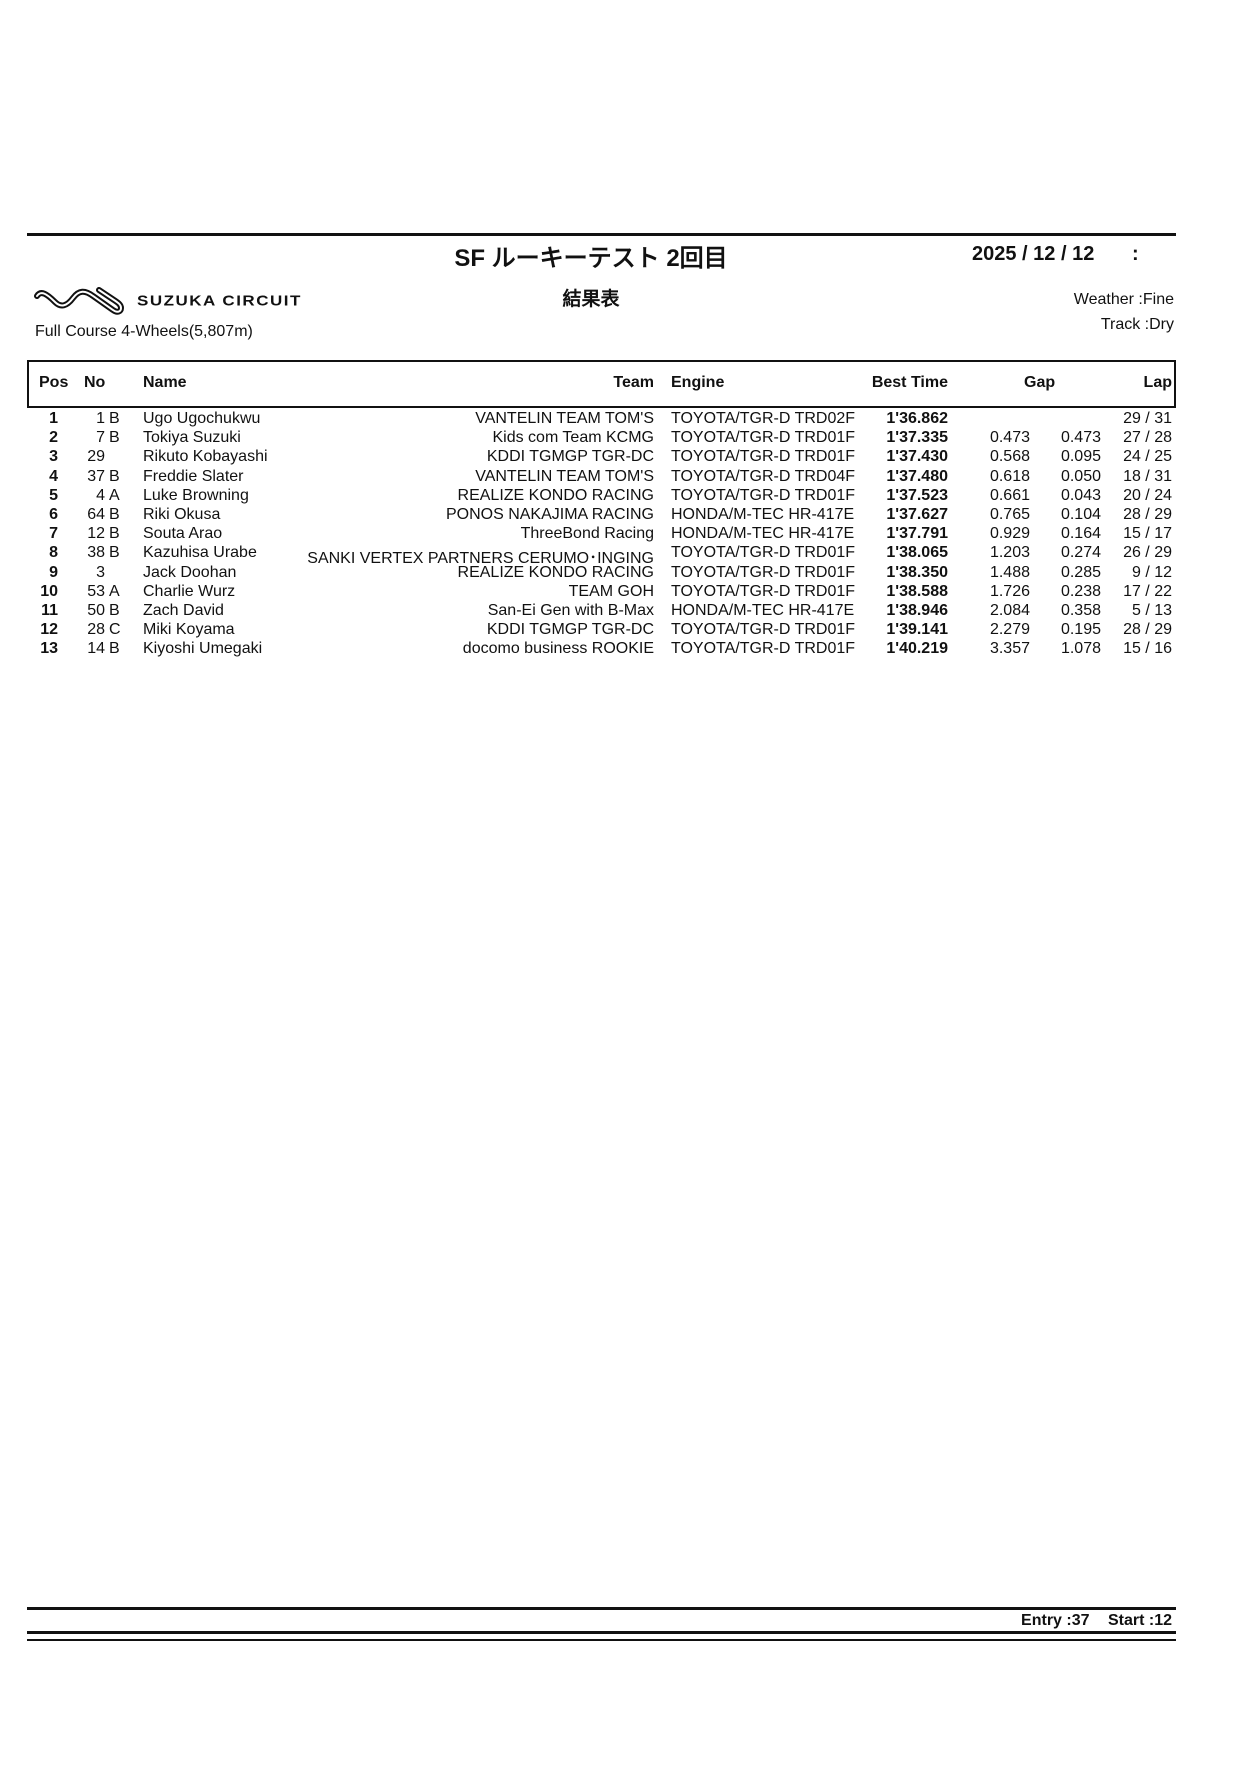  I want to click on pos-cell: 1, so click(53, 418).